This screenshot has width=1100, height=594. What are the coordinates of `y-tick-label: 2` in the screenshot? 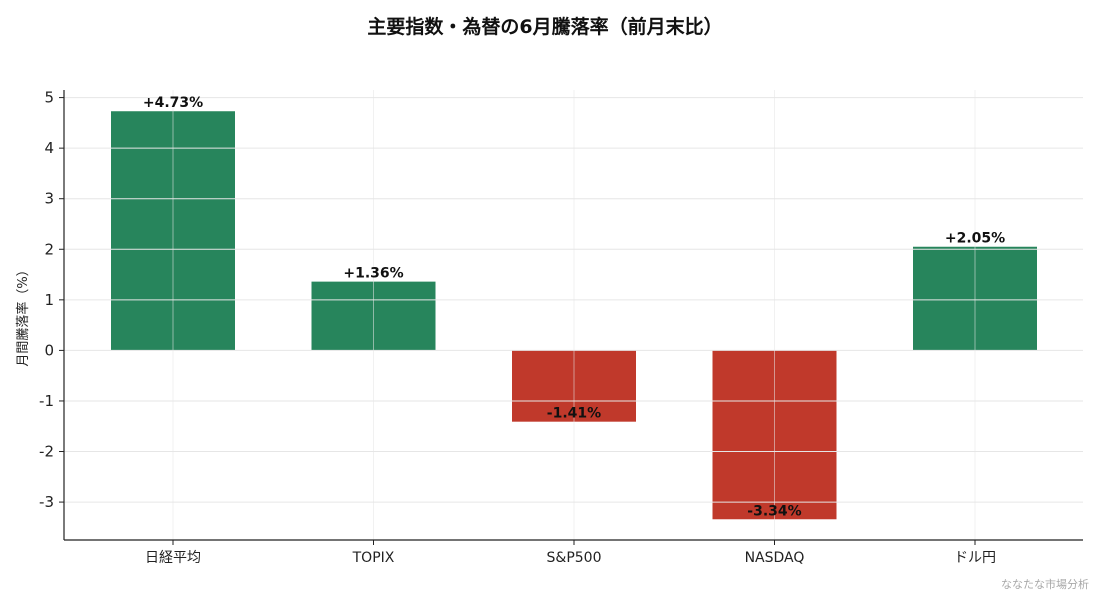 It's located at (49, 249).